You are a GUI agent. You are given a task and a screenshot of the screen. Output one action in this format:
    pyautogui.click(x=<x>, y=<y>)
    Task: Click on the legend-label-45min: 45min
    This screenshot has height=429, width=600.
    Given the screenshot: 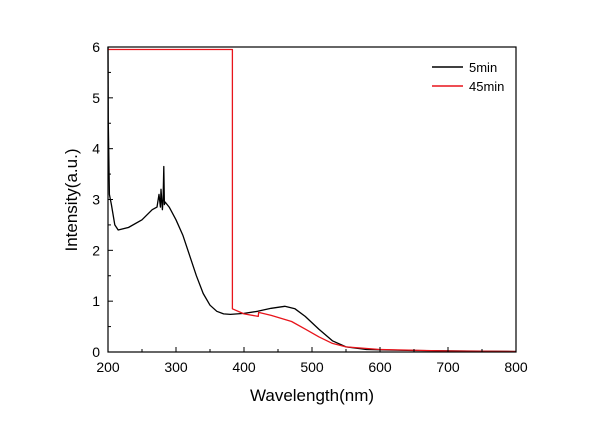 What is the action you would take?
    pyautogui.click(x=486, y=86)
    